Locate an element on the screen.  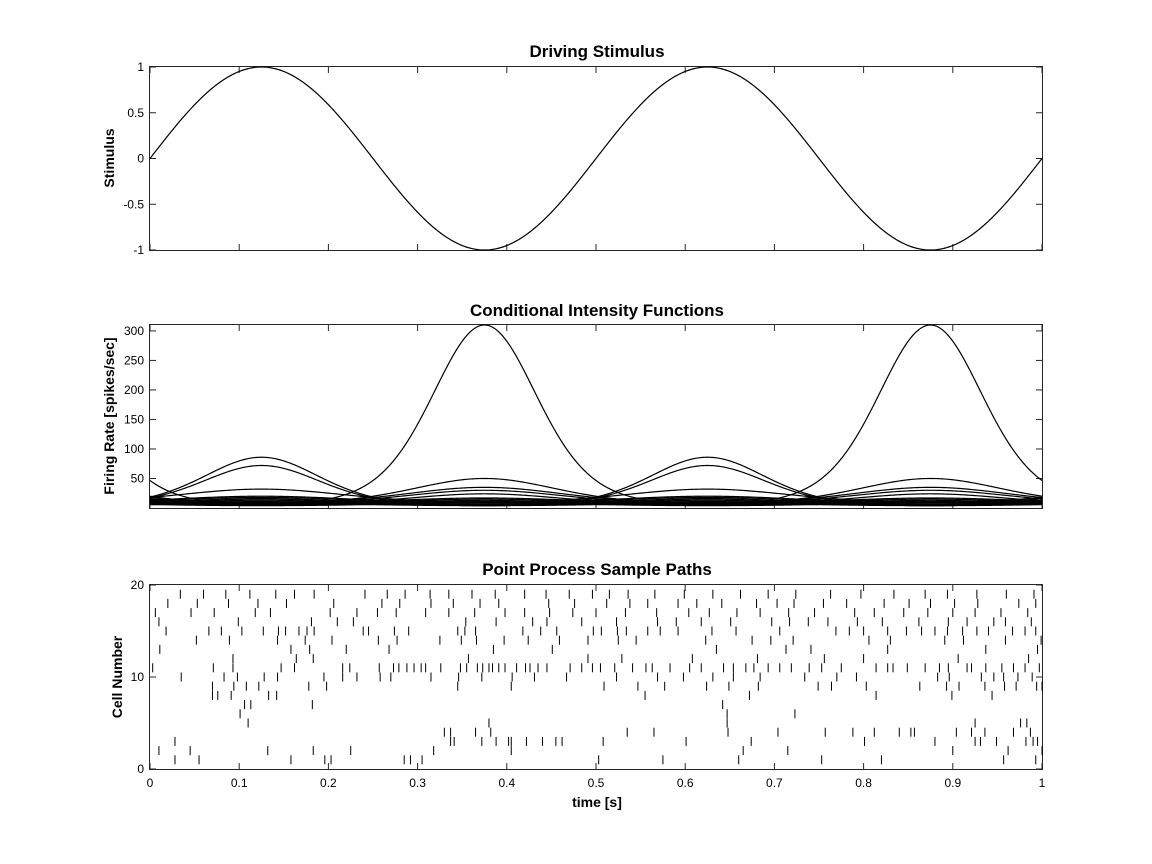
x-tick-label: 0.6 is located at coordinates (685, 783).